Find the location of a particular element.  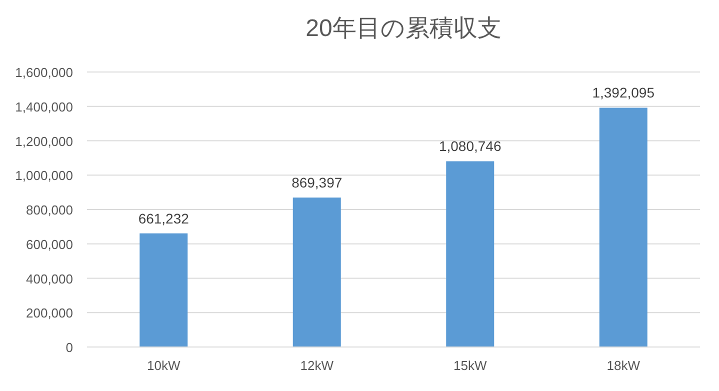

y-tick-label: 0 is located at coordinates (69, 347).